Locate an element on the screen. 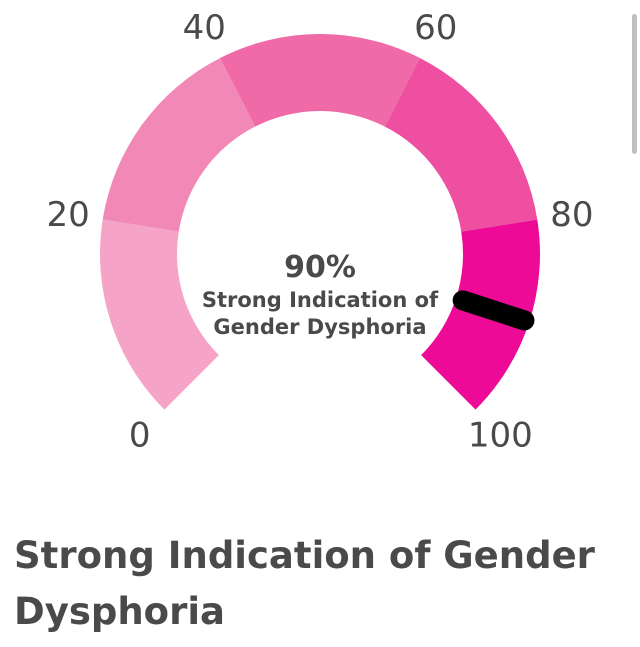  gauge-tick-label: 100 is located at coordinates (500, 435).